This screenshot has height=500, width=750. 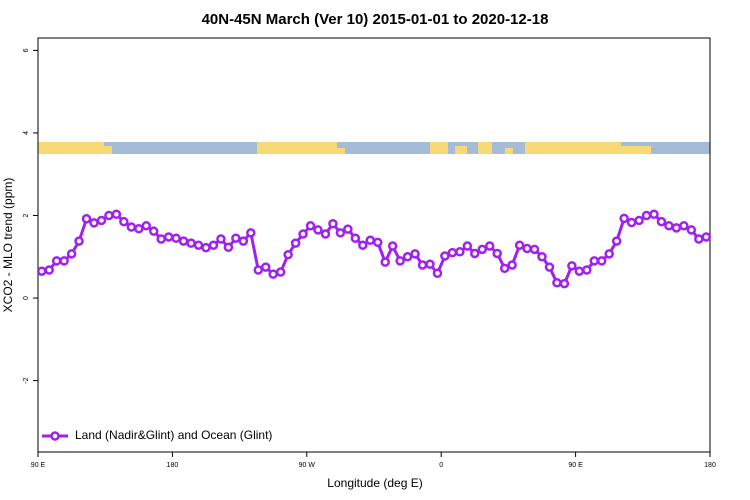 What do you see at coordinates (26, 133) in the screenshot?
I see `y-tick-label: 4` at bounding box center [26, 133].